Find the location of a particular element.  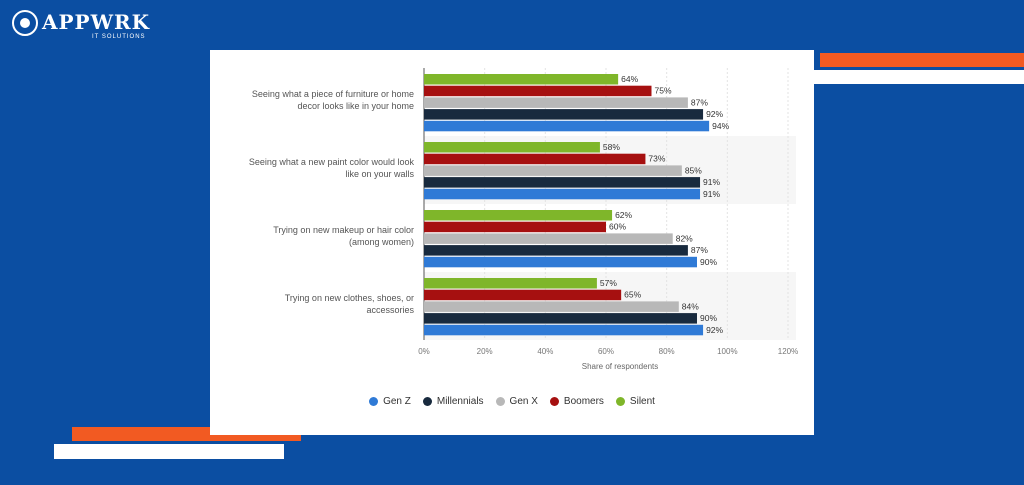

x-tick-label: 20% is located at coordinates (485, 351).